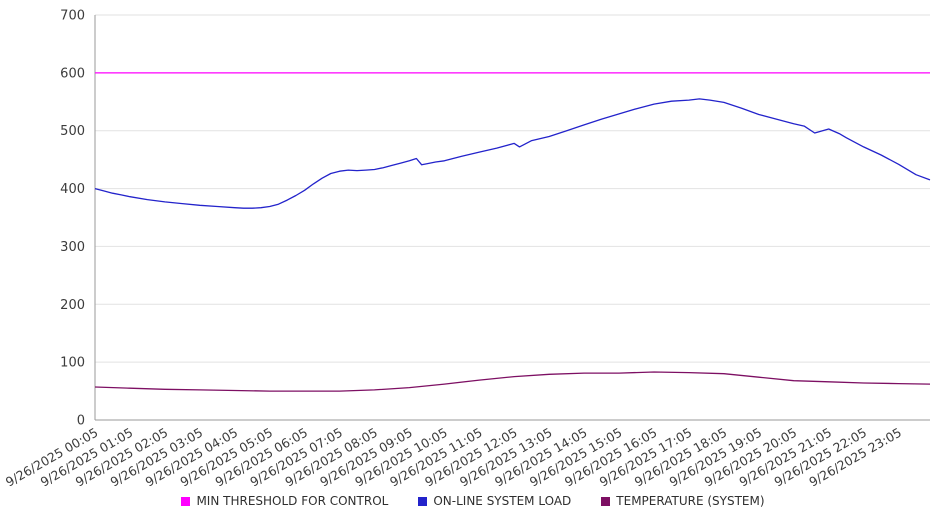 The width and height of the screenshot is (946, 526). I want to click on series-line-temperature-system, so click(512, 381).